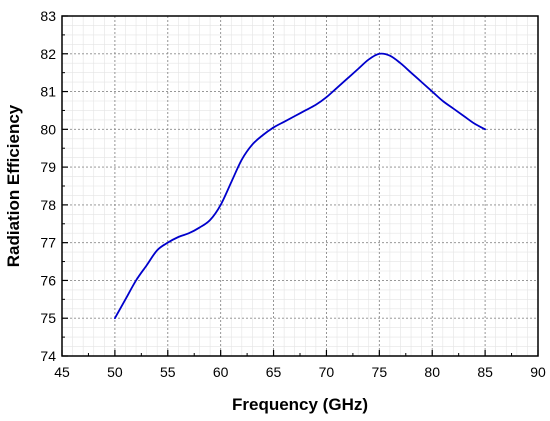 This screenshot has width=550, height=421. Describe the element at coordinates (380, 372) in the screenshot. I see `x-tick-label: 75` at that location.